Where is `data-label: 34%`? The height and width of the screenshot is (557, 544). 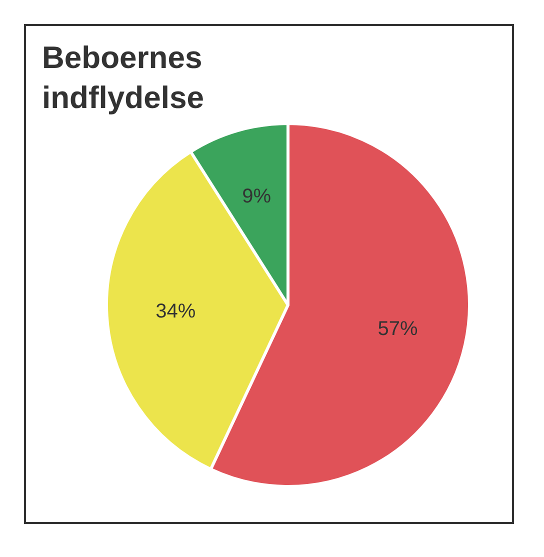 data-label: 34% is located at coordinates (176, 311).